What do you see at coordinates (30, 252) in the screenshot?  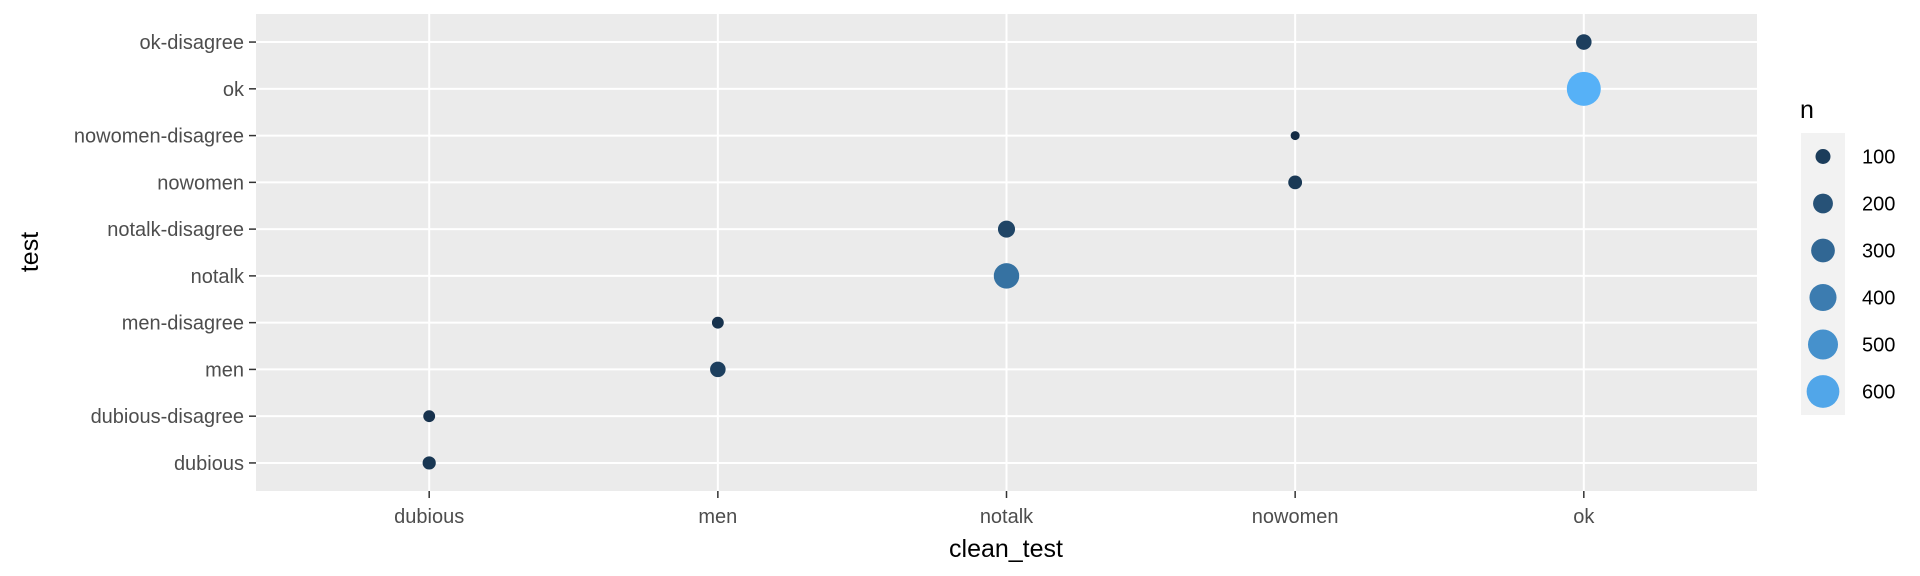 I see `y-axis-title: test` at bounding box center [30, 252].